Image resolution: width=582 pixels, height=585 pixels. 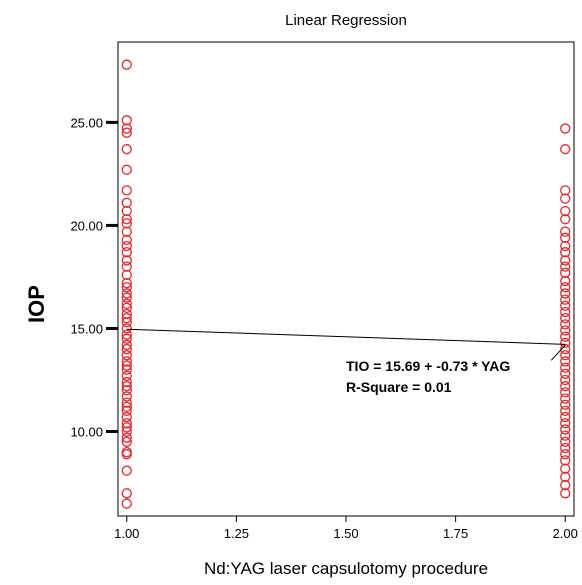 I want to click on x-axis-label: Nd:YAG laser capsulotomy procedure, so click(x=346, y=568).